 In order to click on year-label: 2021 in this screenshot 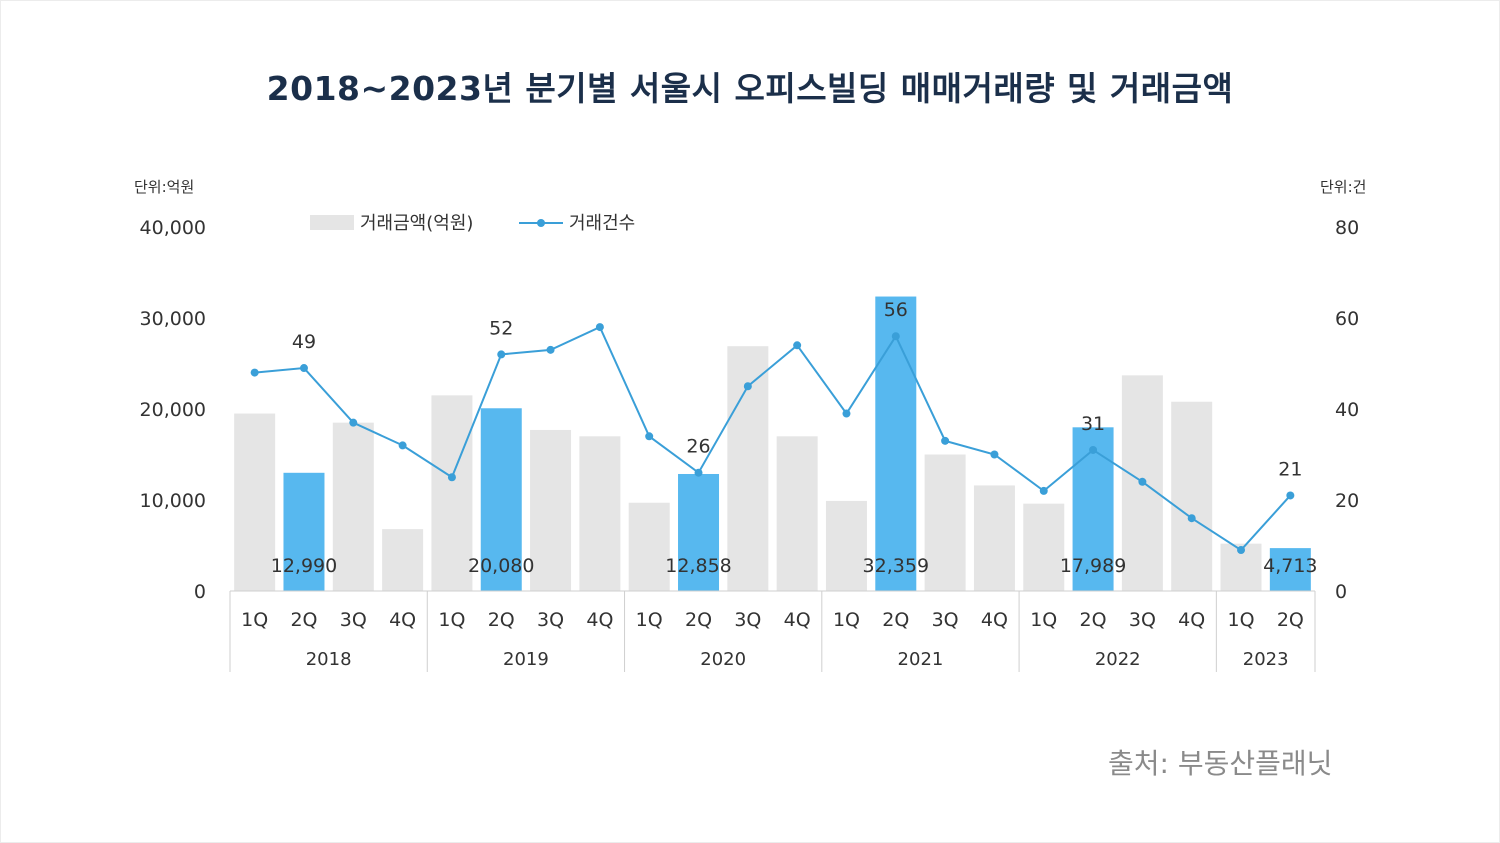, I will do `click(921, 659)`.